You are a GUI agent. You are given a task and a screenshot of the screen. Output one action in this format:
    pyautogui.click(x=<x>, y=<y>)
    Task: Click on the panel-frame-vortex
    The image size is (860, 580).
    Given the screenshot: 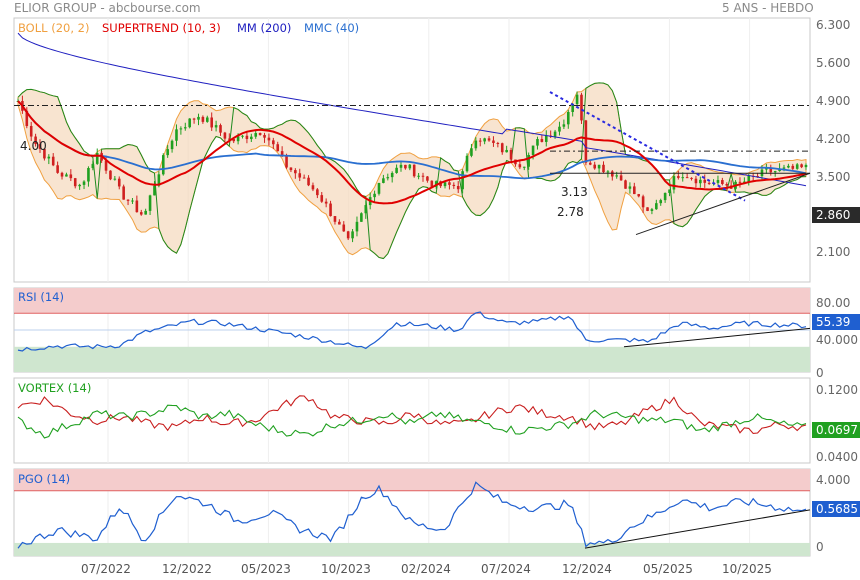 What is the action you would take?
    pyautogui.click(x=412, y=420)
    